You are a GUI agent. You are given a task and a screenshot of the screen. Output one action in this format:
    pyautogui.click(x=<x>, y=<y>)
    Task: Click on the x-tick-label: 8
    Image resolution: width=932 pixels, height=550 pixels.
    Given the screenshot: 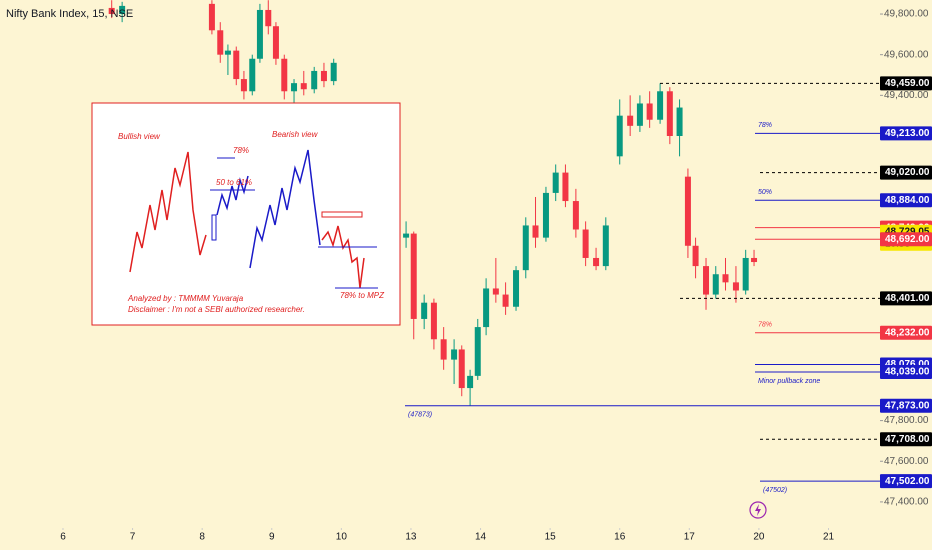 What is the action you would take?
    pyautogui.click(x=202, y=537)
    